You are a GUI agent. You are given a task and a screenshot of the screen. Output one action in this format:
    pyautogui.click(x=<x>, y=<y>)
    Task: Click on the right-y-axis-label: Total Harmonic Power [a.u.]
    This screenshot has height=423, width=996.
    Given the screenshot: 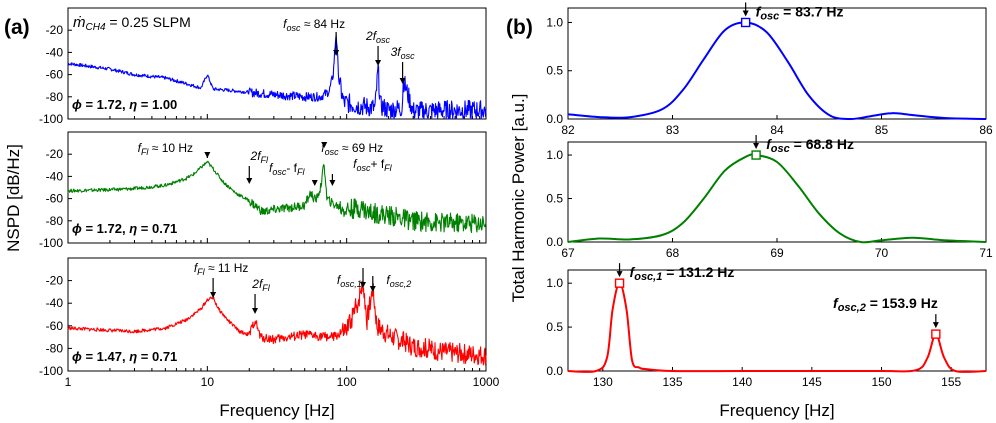 What is the action you would take?
    pyautogui.click(x=518, y=198)
    